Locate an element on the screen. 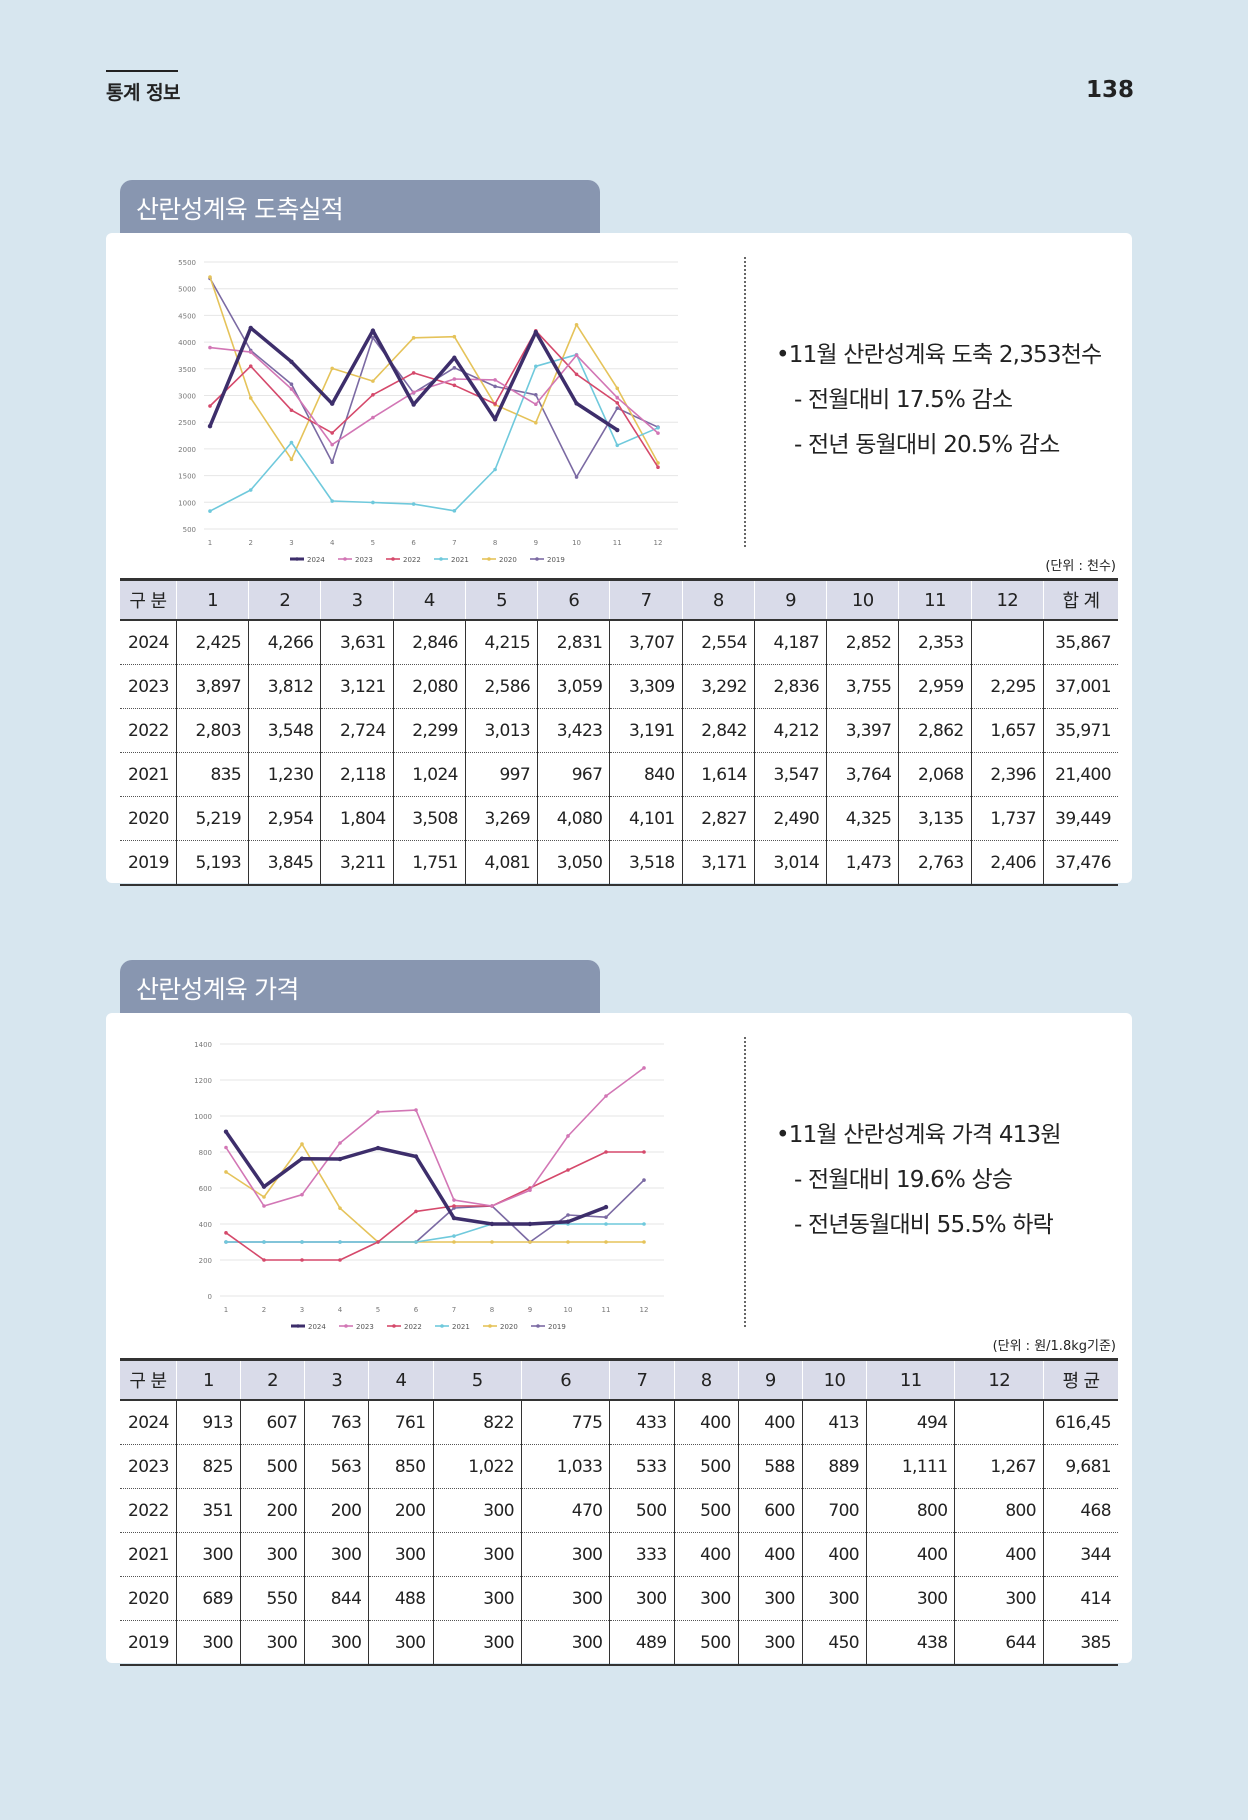 The width and height of the screenshot is (1248, 1820). table-cell: 2,353 is located at coordinates (935, 642).